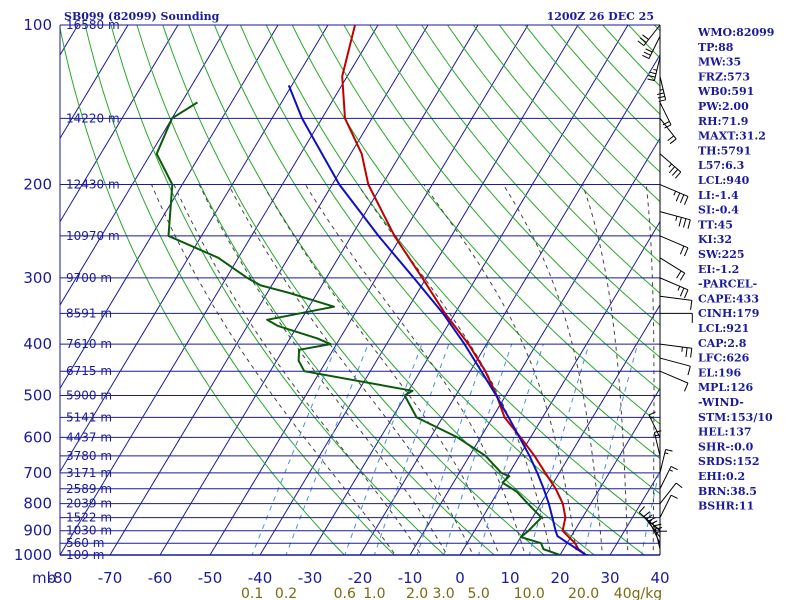 The image size is (800, 600). I want to click on index-entry: KI:32, so click(715, 239).